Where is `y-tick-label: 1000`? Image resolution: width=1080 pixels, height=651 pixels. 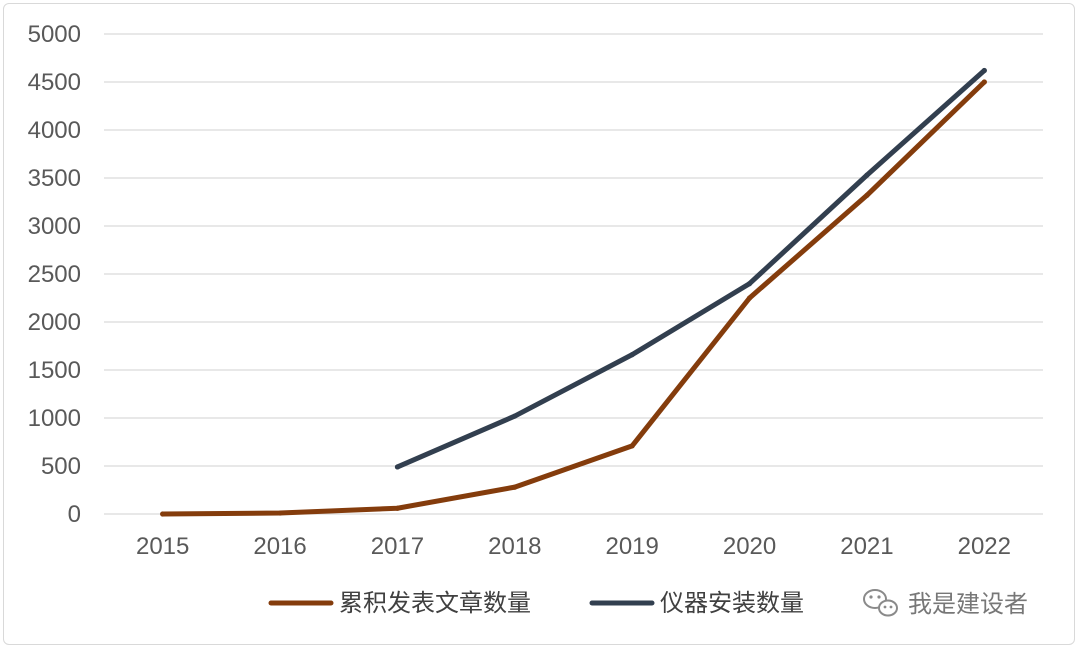
y-tick-label: 1000 is located at coordinates (54, 418).